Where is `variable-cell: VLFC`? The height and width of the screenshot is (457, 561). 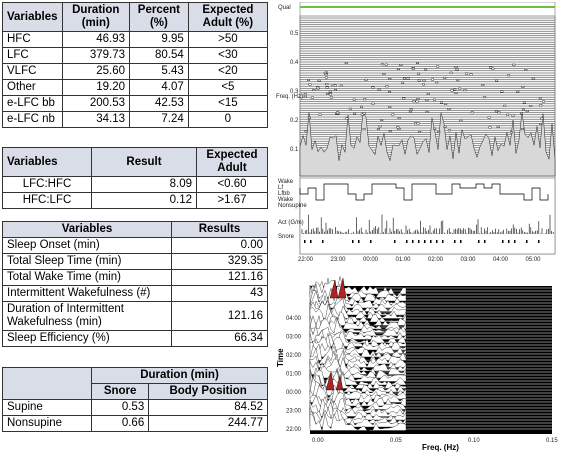 variable-cell: VLFC is located at coordinates (32, 71).